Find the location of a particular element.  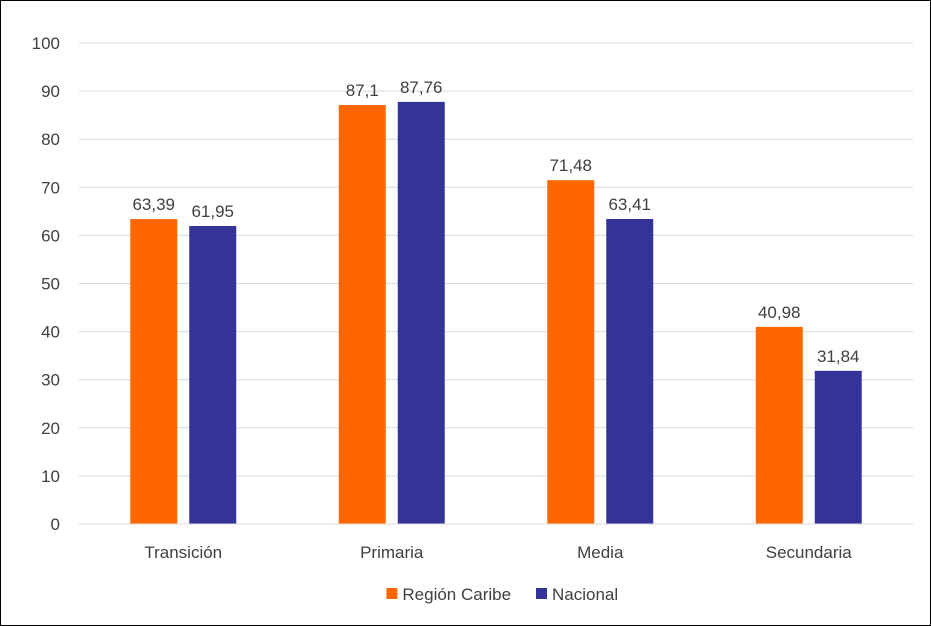

y-tick-label: 60 is located at coordinates (50, 235).